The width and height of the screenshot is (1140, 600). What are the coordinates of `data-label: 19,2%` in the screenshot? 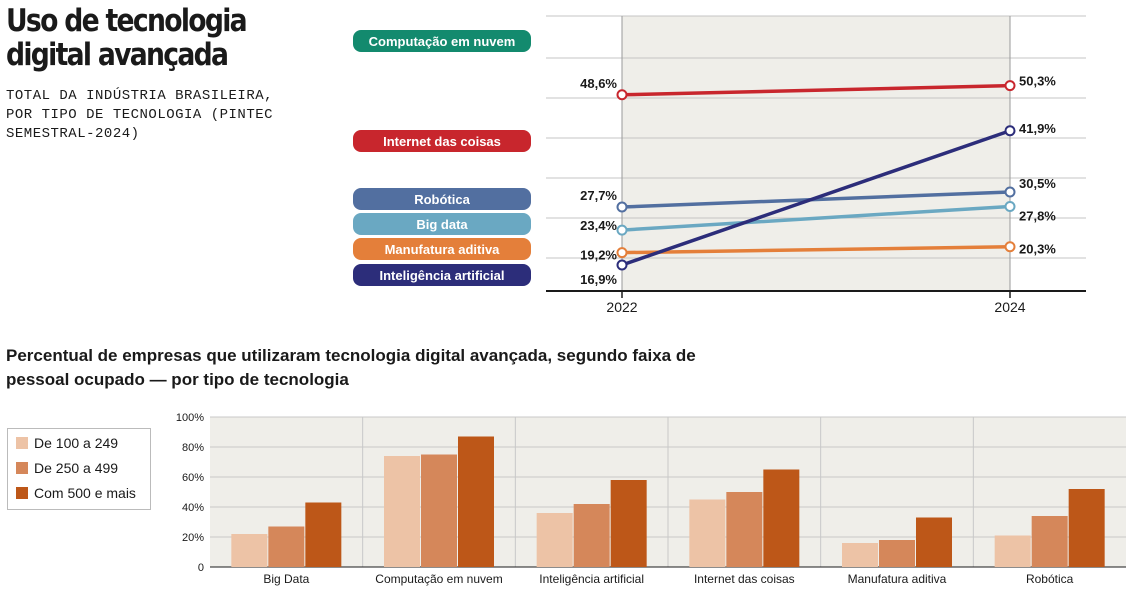 It's located at (598, 255).